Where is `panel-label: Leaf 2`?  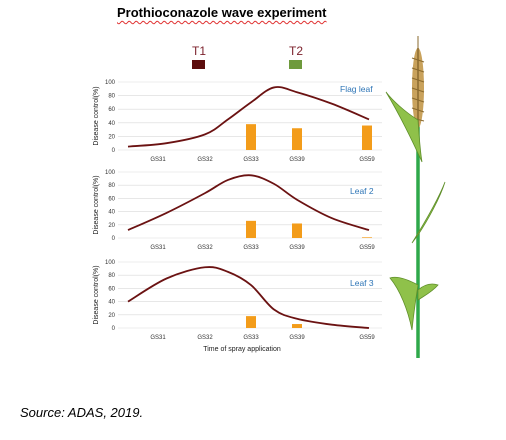 panel-label: Leaf 2 is located at coordinates (362, 191).